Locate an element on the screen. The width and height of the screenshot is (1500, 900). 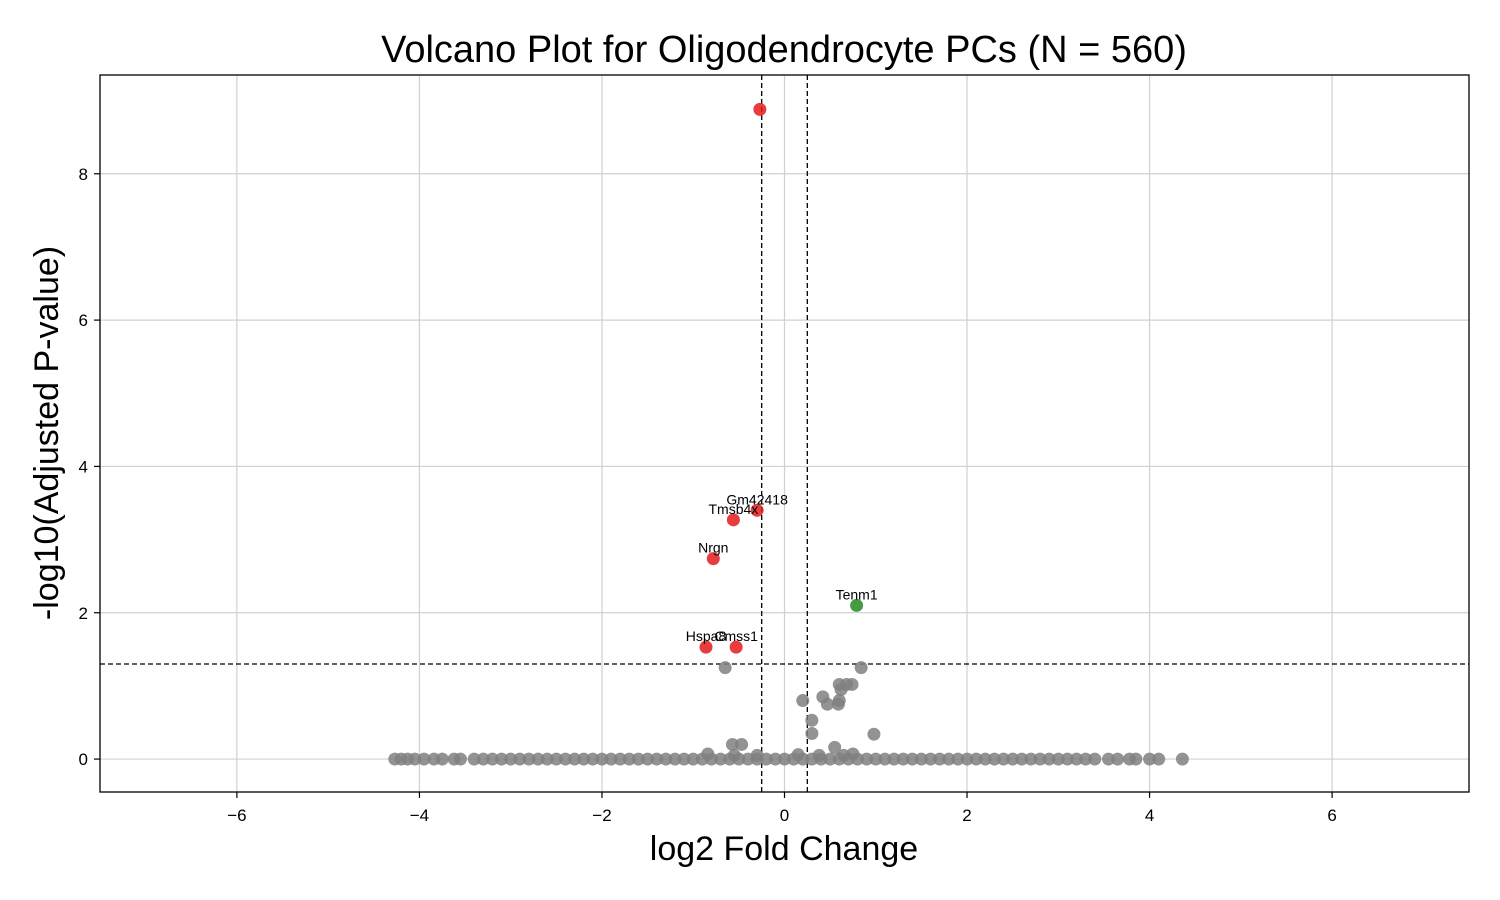
point-label: Tmsb4x is located at coordinates (733, 509).